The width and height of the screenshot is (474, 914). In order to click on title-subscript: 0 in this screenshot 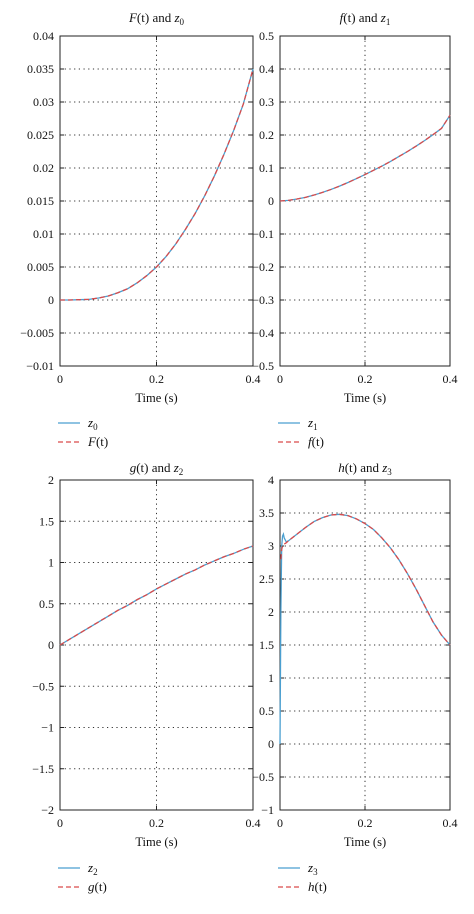, I will do `click(182, 22)`.